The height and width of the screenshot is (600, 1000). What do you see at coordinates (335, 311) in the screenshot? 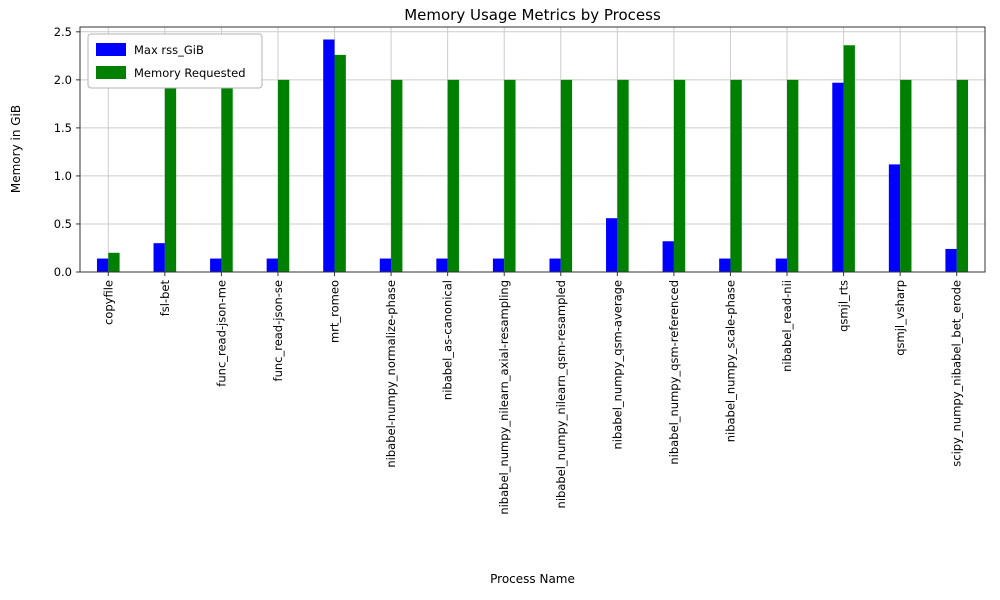
I see `x-tick-label: mrt_romeo` at bounding box center [335, 311].